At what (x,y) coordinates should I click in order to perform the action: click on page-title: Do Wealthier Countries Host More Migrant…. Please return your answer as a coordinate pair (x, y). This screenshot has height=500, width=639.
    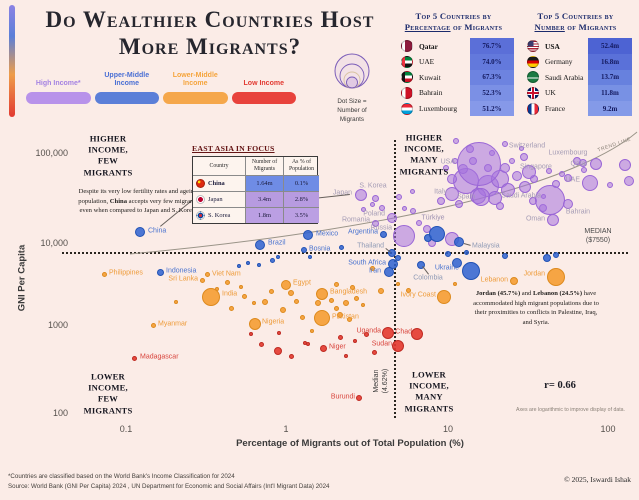
    Looking at the image, I should click on (210, 33).